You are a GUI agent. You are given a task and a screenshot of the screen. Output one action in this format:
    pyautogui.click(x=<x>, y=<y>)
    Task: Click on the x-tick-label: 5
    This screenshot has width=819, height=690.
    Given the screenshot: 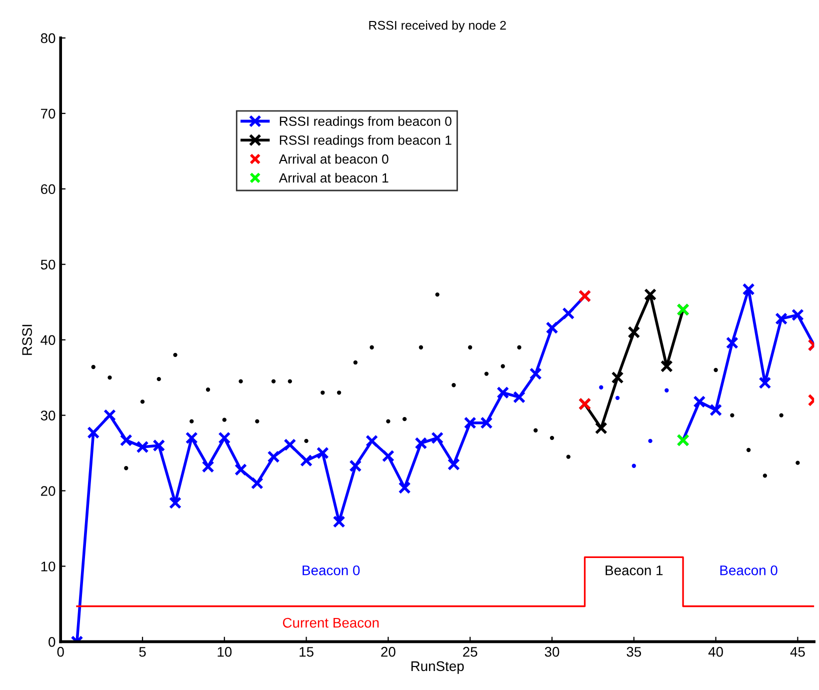 What is the action you would take?
    pyautogui.click(x=142, y=652)
    